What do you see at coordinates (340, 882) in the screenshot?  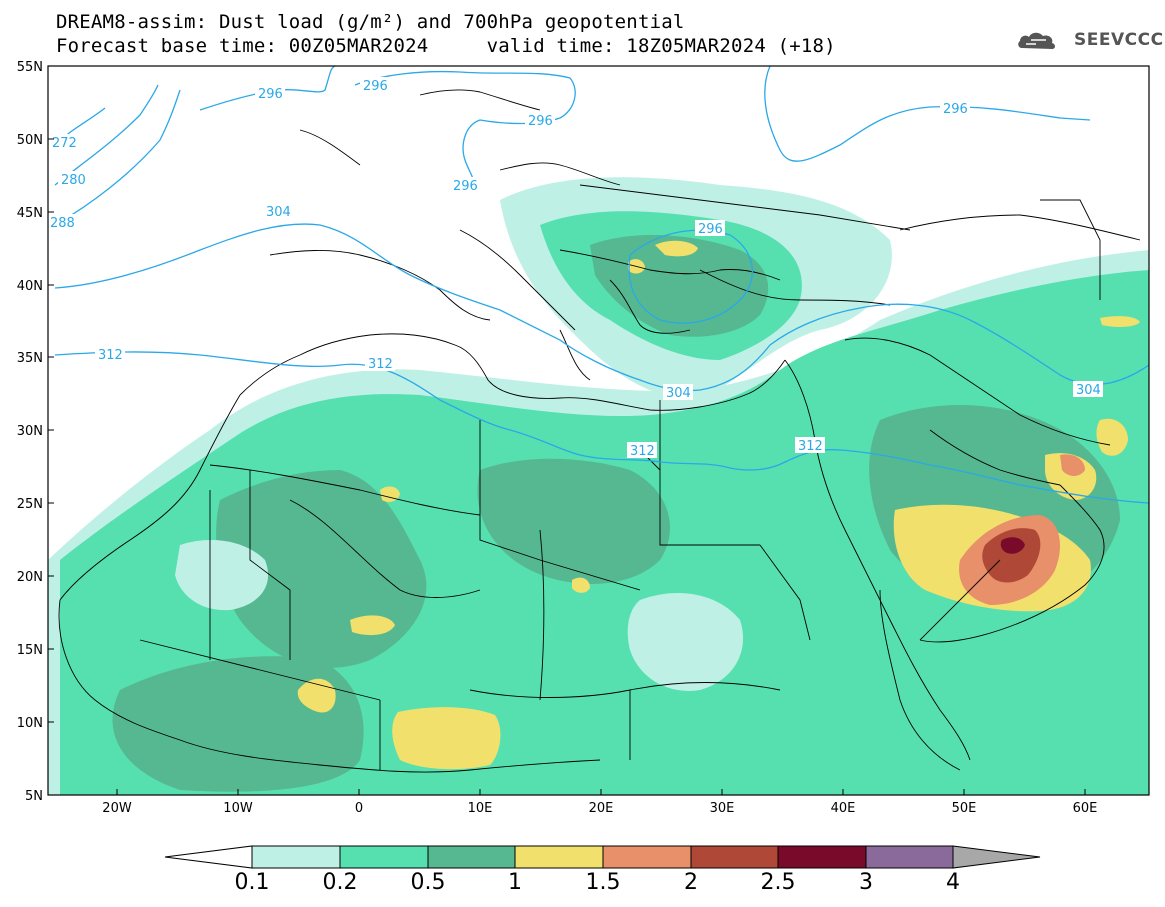 I see `colorbar-tick-label: 0.2` at bounding box center [340, 882].